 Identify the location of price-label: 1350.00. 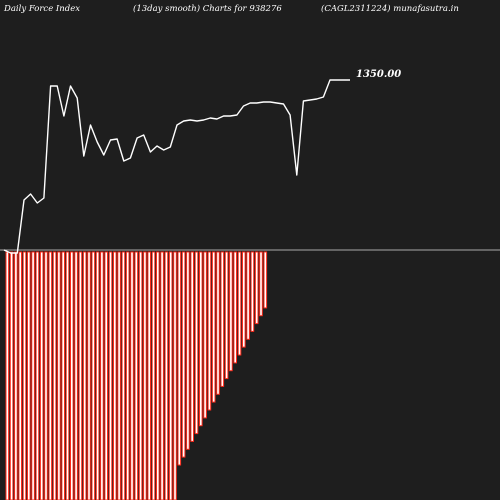
(378, 74).